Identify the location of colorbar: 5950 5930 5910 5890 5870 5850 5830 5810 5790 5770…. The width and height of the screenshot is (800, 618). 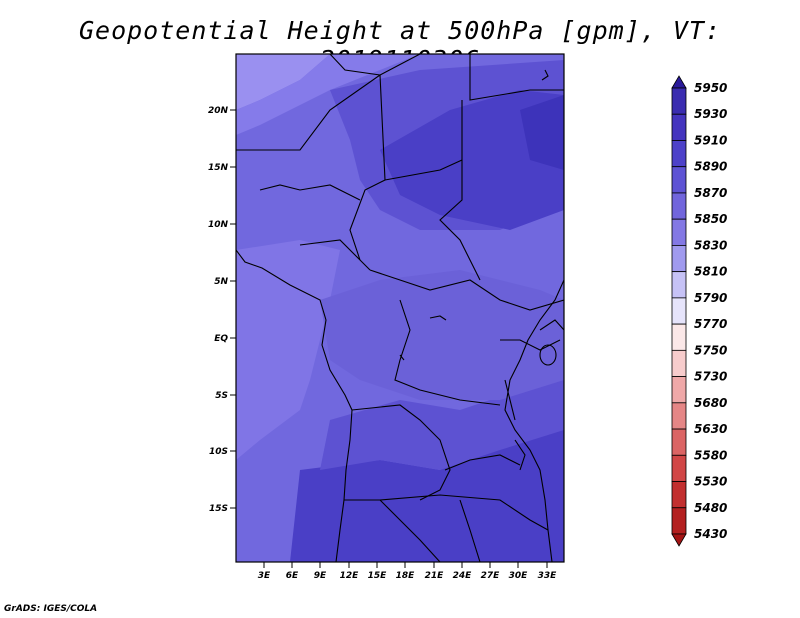
(699, 311).